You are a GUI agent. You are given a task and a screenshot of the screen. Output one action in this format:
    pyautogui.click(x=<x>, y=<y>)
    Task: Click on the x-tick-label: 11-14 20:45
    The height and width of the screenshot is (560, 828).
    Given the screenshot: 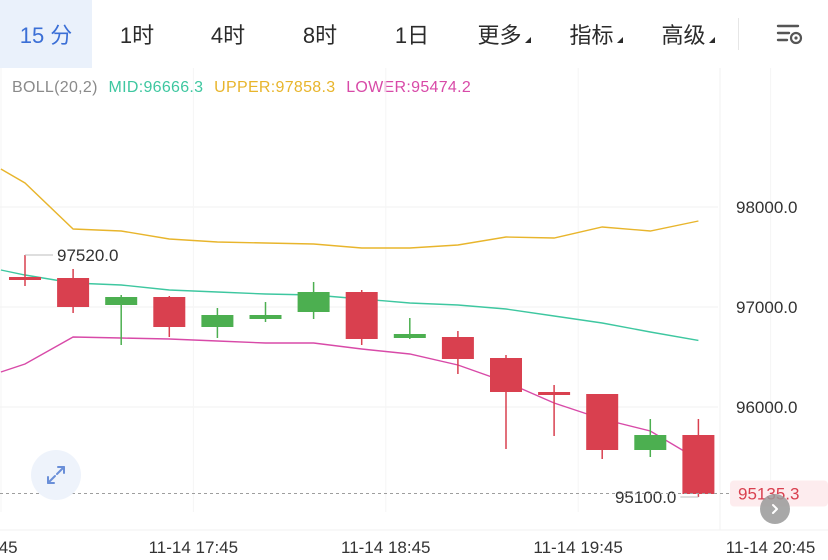 What is the action you would take?
    pyautogui.click(x=770, y=547)
    